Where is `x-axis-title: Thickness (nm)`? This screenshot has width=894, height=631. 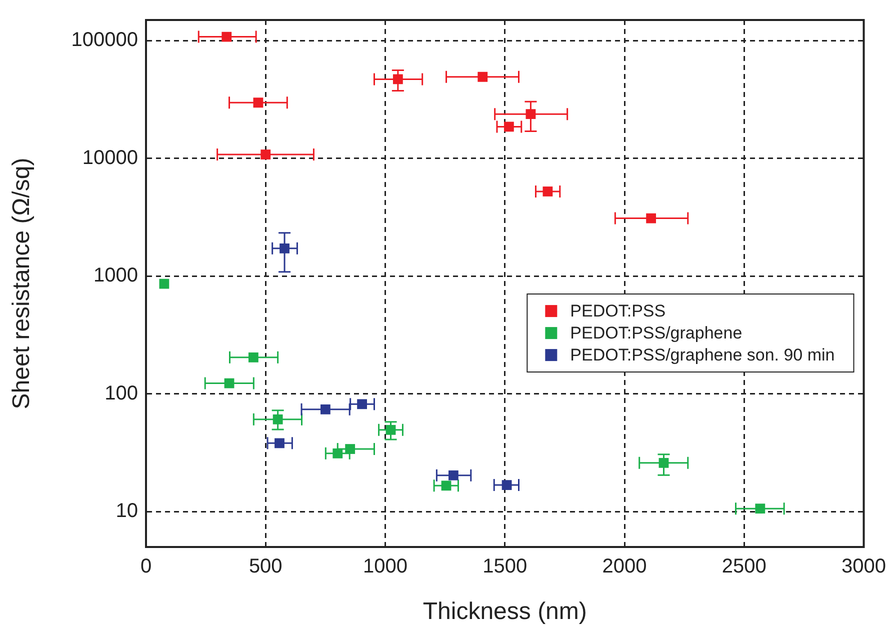 x-axis-title: Thickness (nm) is located at coordinates (504, 612).